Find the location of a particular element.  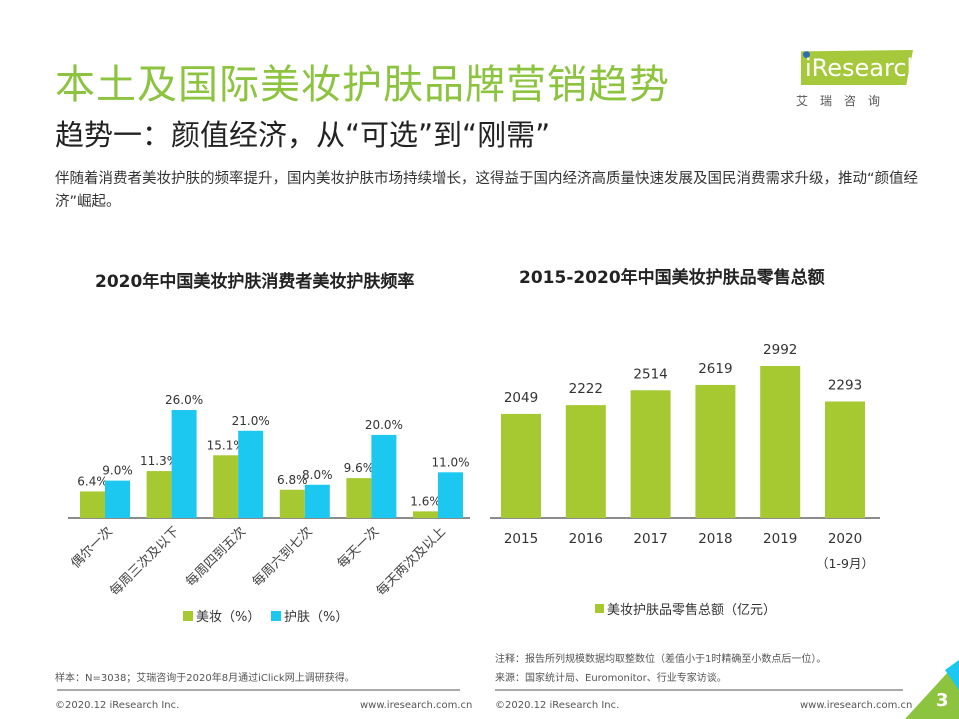

x-tick-label: 每周三次及以下 is located at coordinates (145, 562).